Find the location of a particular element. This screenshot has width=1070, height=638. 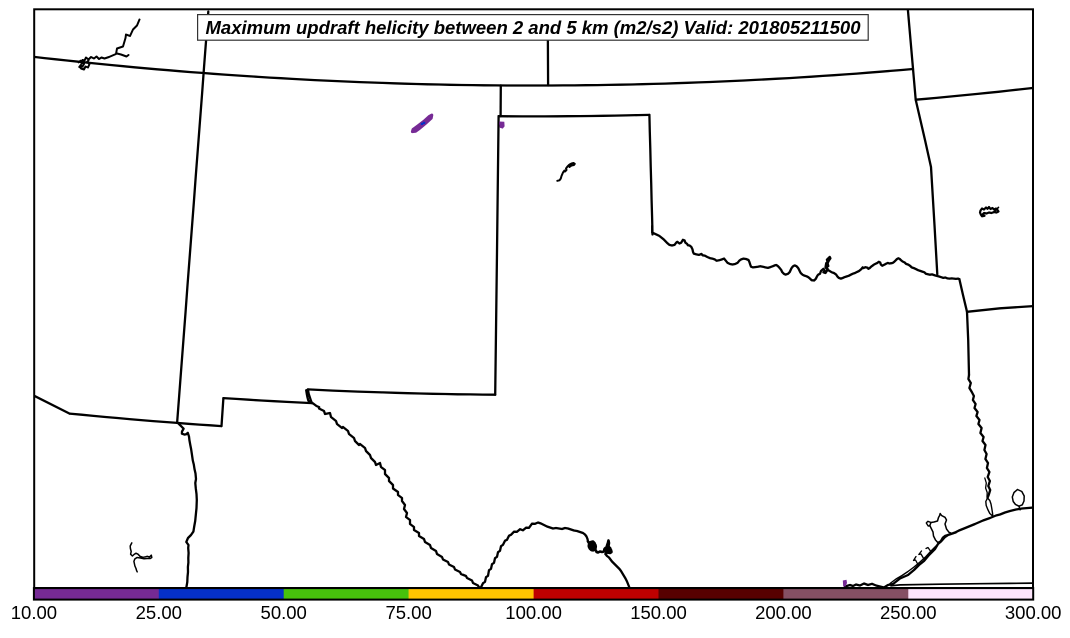

svg-text: 100.00 is located at coordinates (533, 612).